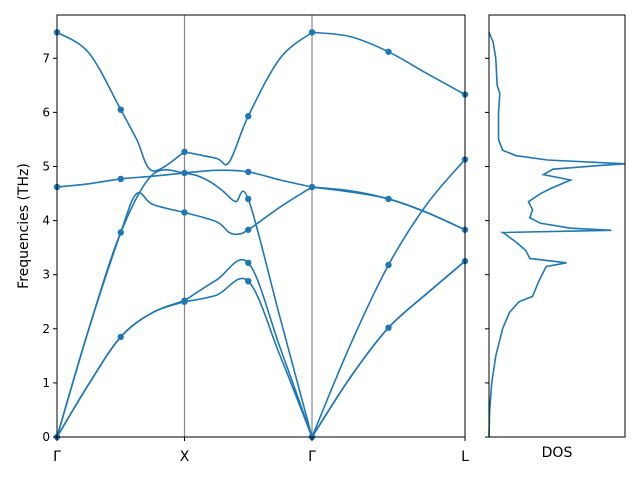 The width and height of the screenshot is (640, 480). Describe the element at coordinates (487, 247) in the screenshot. I see `dos-y-ticks` at that location.